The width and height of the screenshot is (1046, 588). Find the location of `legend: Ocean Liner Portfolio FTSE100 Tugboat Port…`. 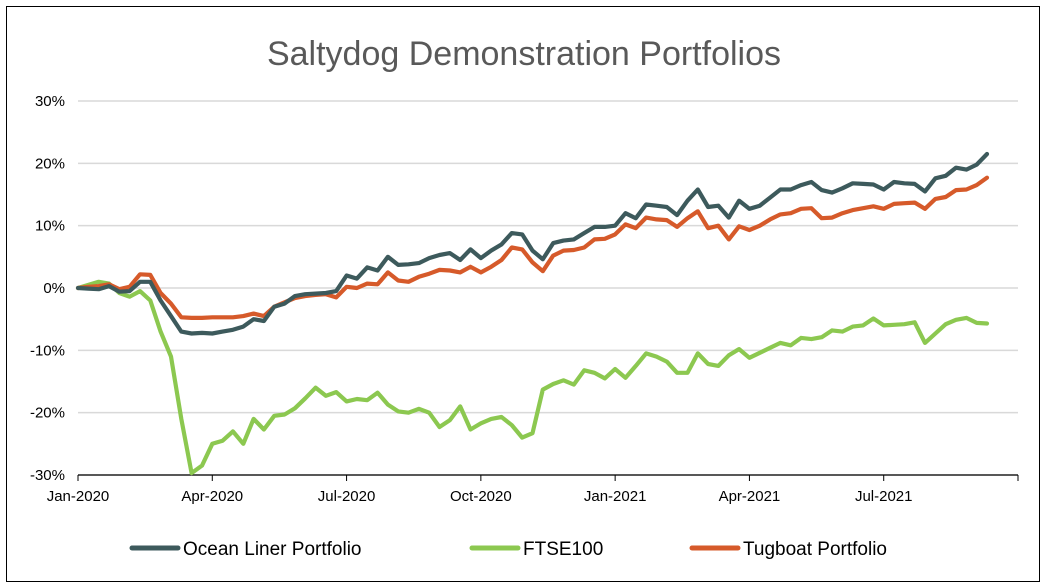

legend: Ocean Liner Portfolio FTSE100 Tugboat Port… is located at coordinates (508, 549).